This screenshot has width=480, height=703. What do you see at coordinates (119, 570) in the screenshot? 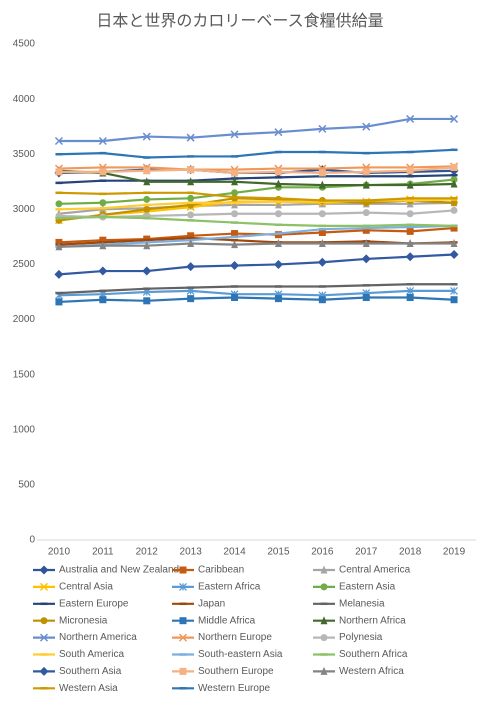
I see `legend-label: Australia and New Zealand` at bounding box center [119, 570].